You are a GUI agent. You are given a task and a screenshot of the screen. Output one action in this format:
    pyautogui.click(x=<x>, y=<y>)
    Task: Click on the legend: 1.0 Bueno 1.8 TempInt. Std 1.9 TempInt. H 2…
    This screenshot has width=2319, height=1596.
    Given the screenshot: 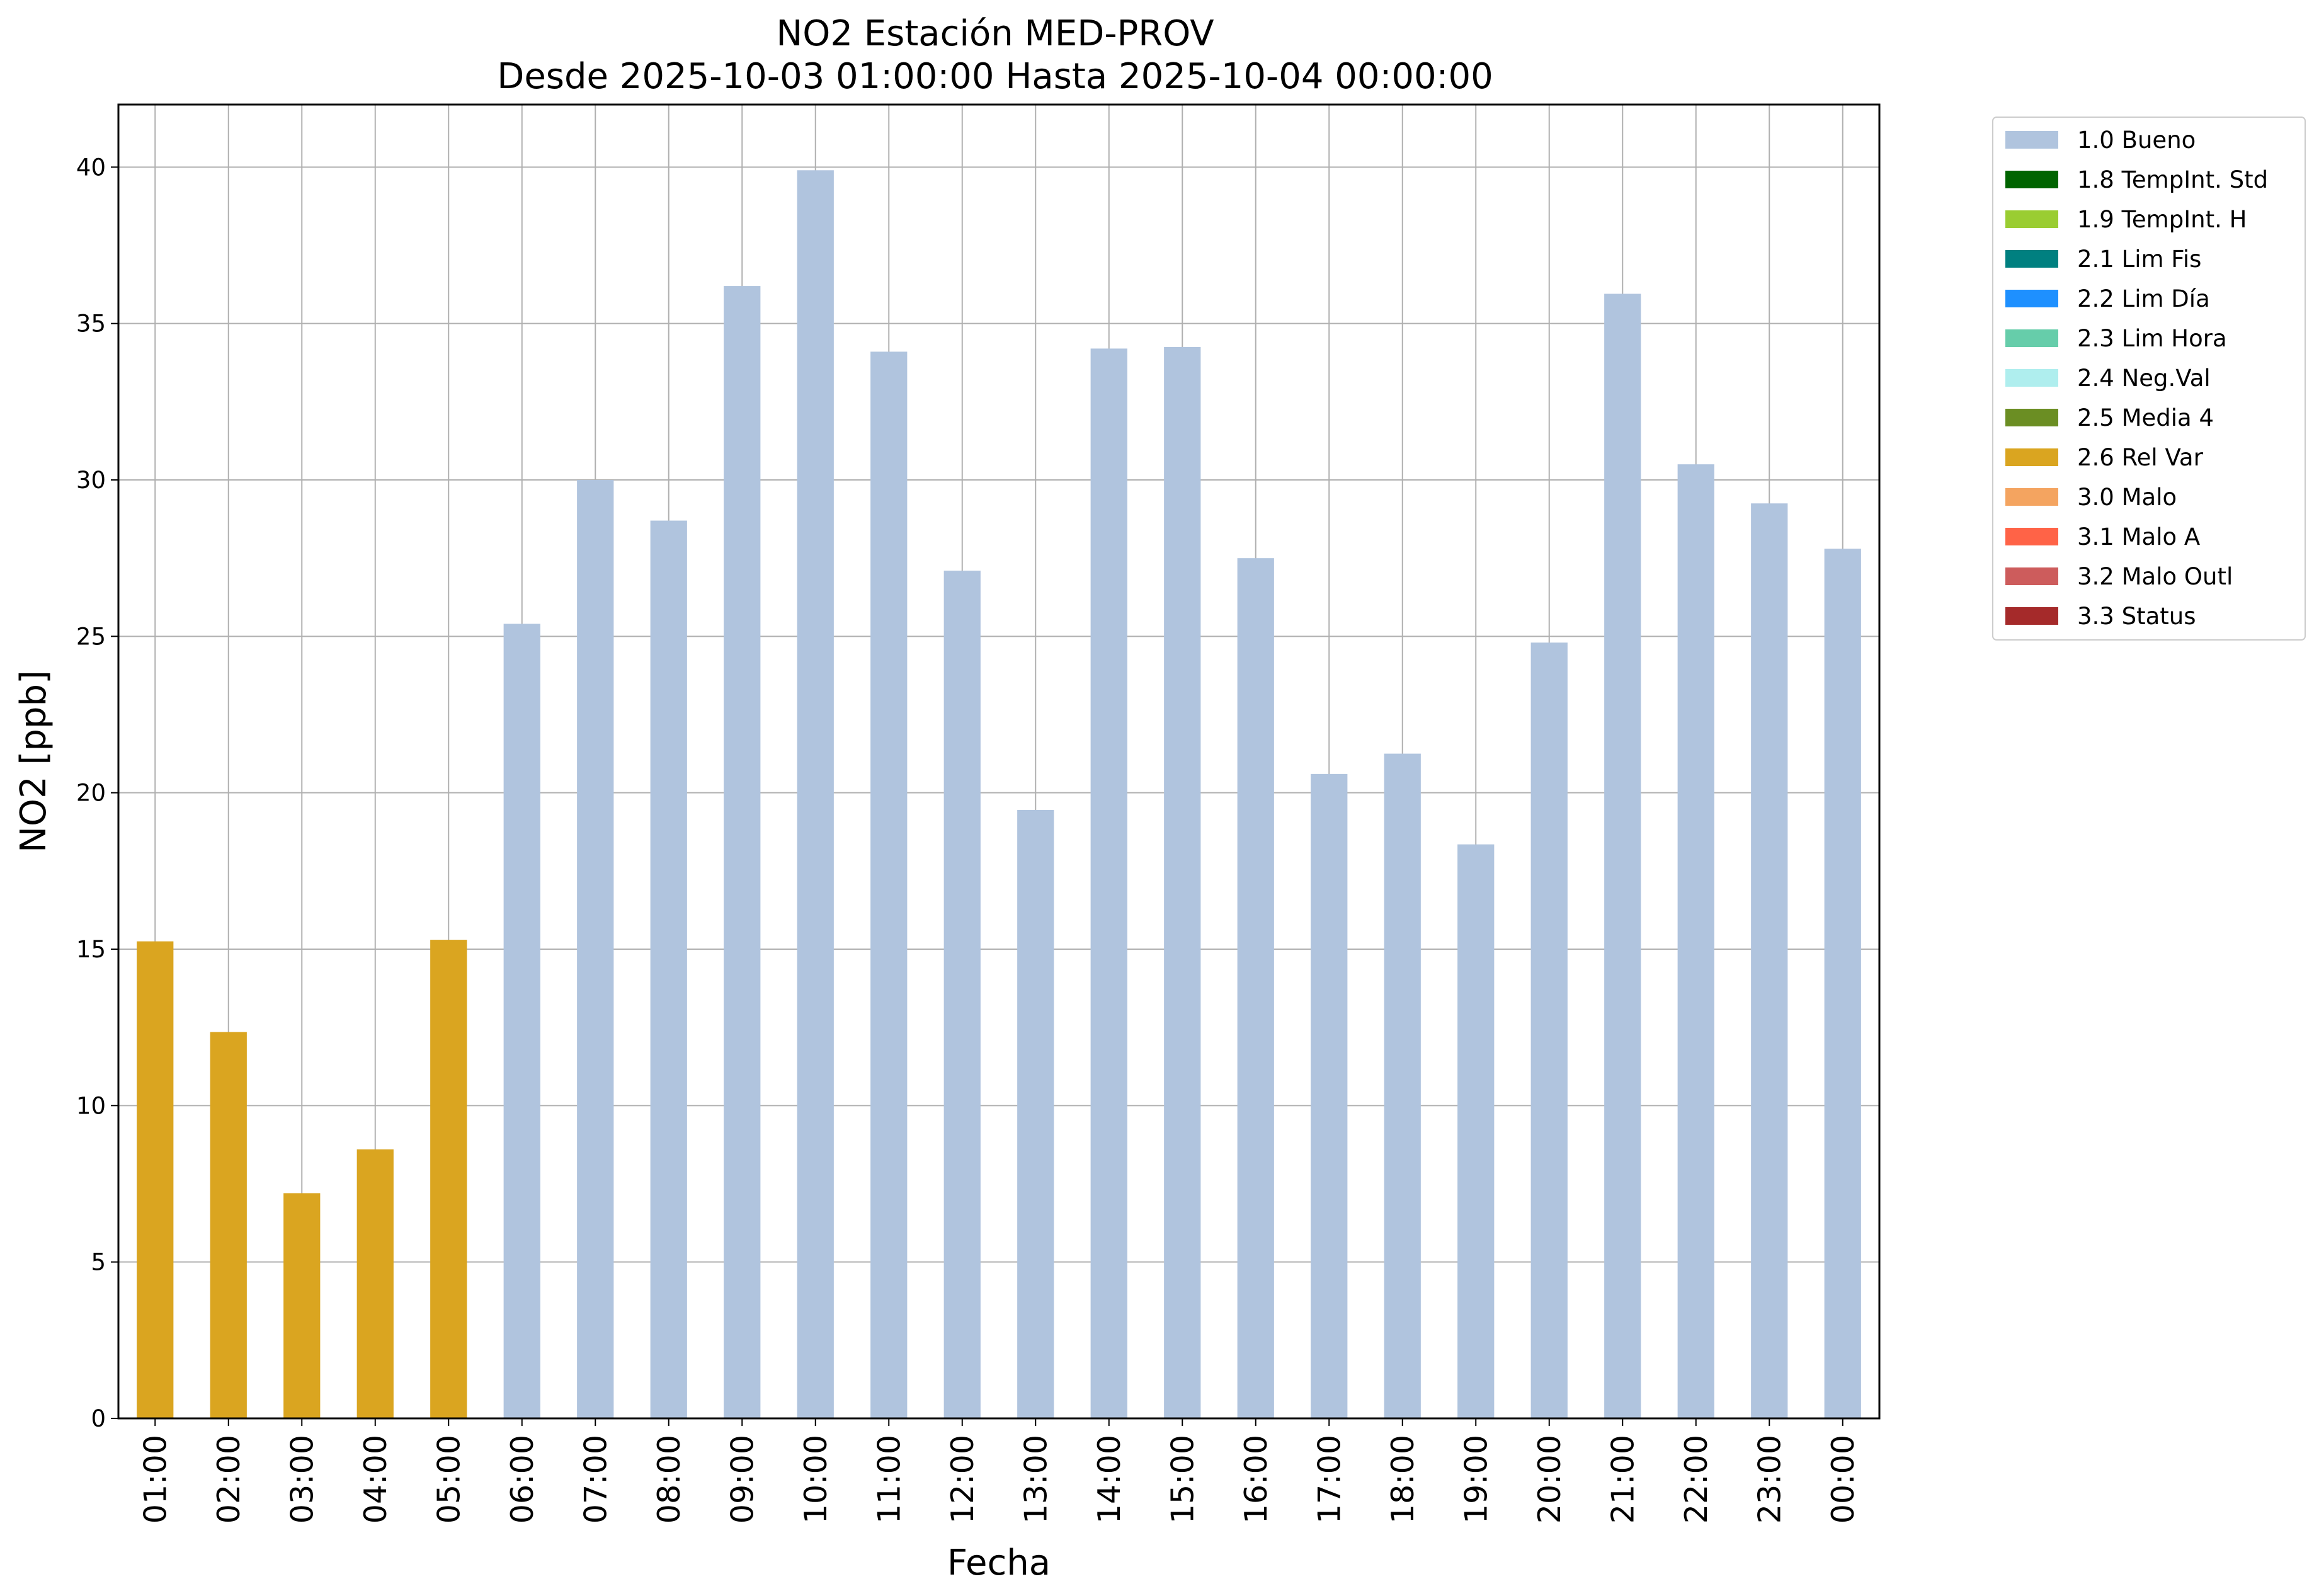 What is the action you would take?
    pyautogui.click(x=2149, y=379)
    